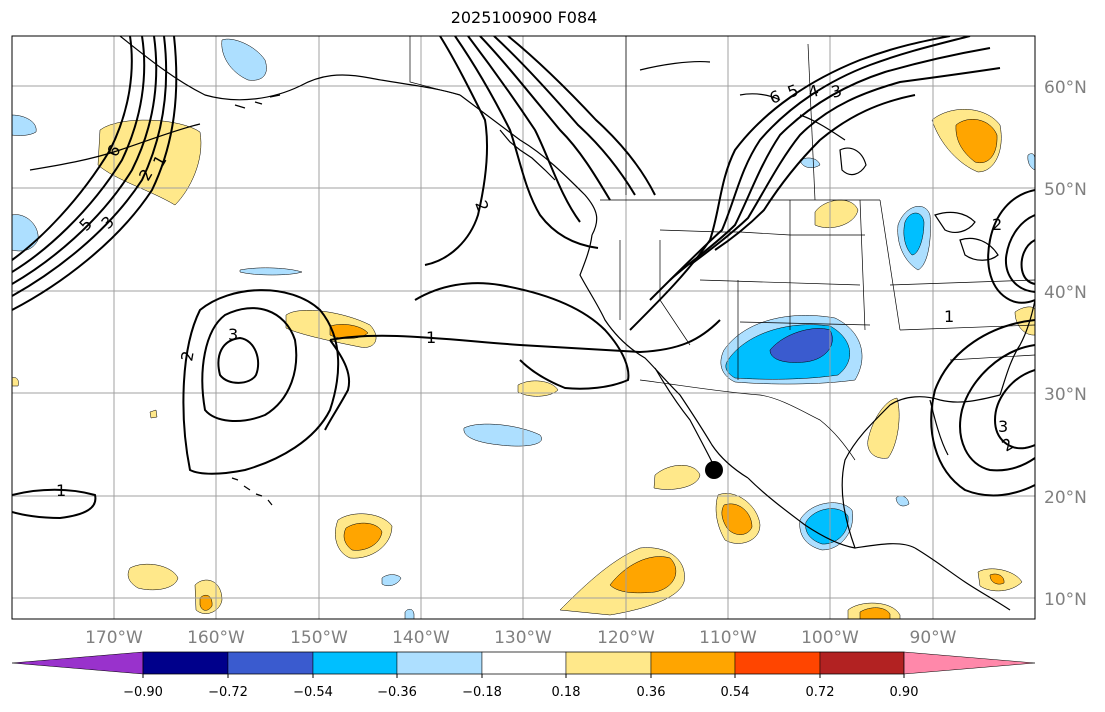 Image resolution: width=1105 pixels, height=712 pixels. Describe the element at coordinates (319, 638) in the screenshot. I see `lon-label: 150°W` at that location.